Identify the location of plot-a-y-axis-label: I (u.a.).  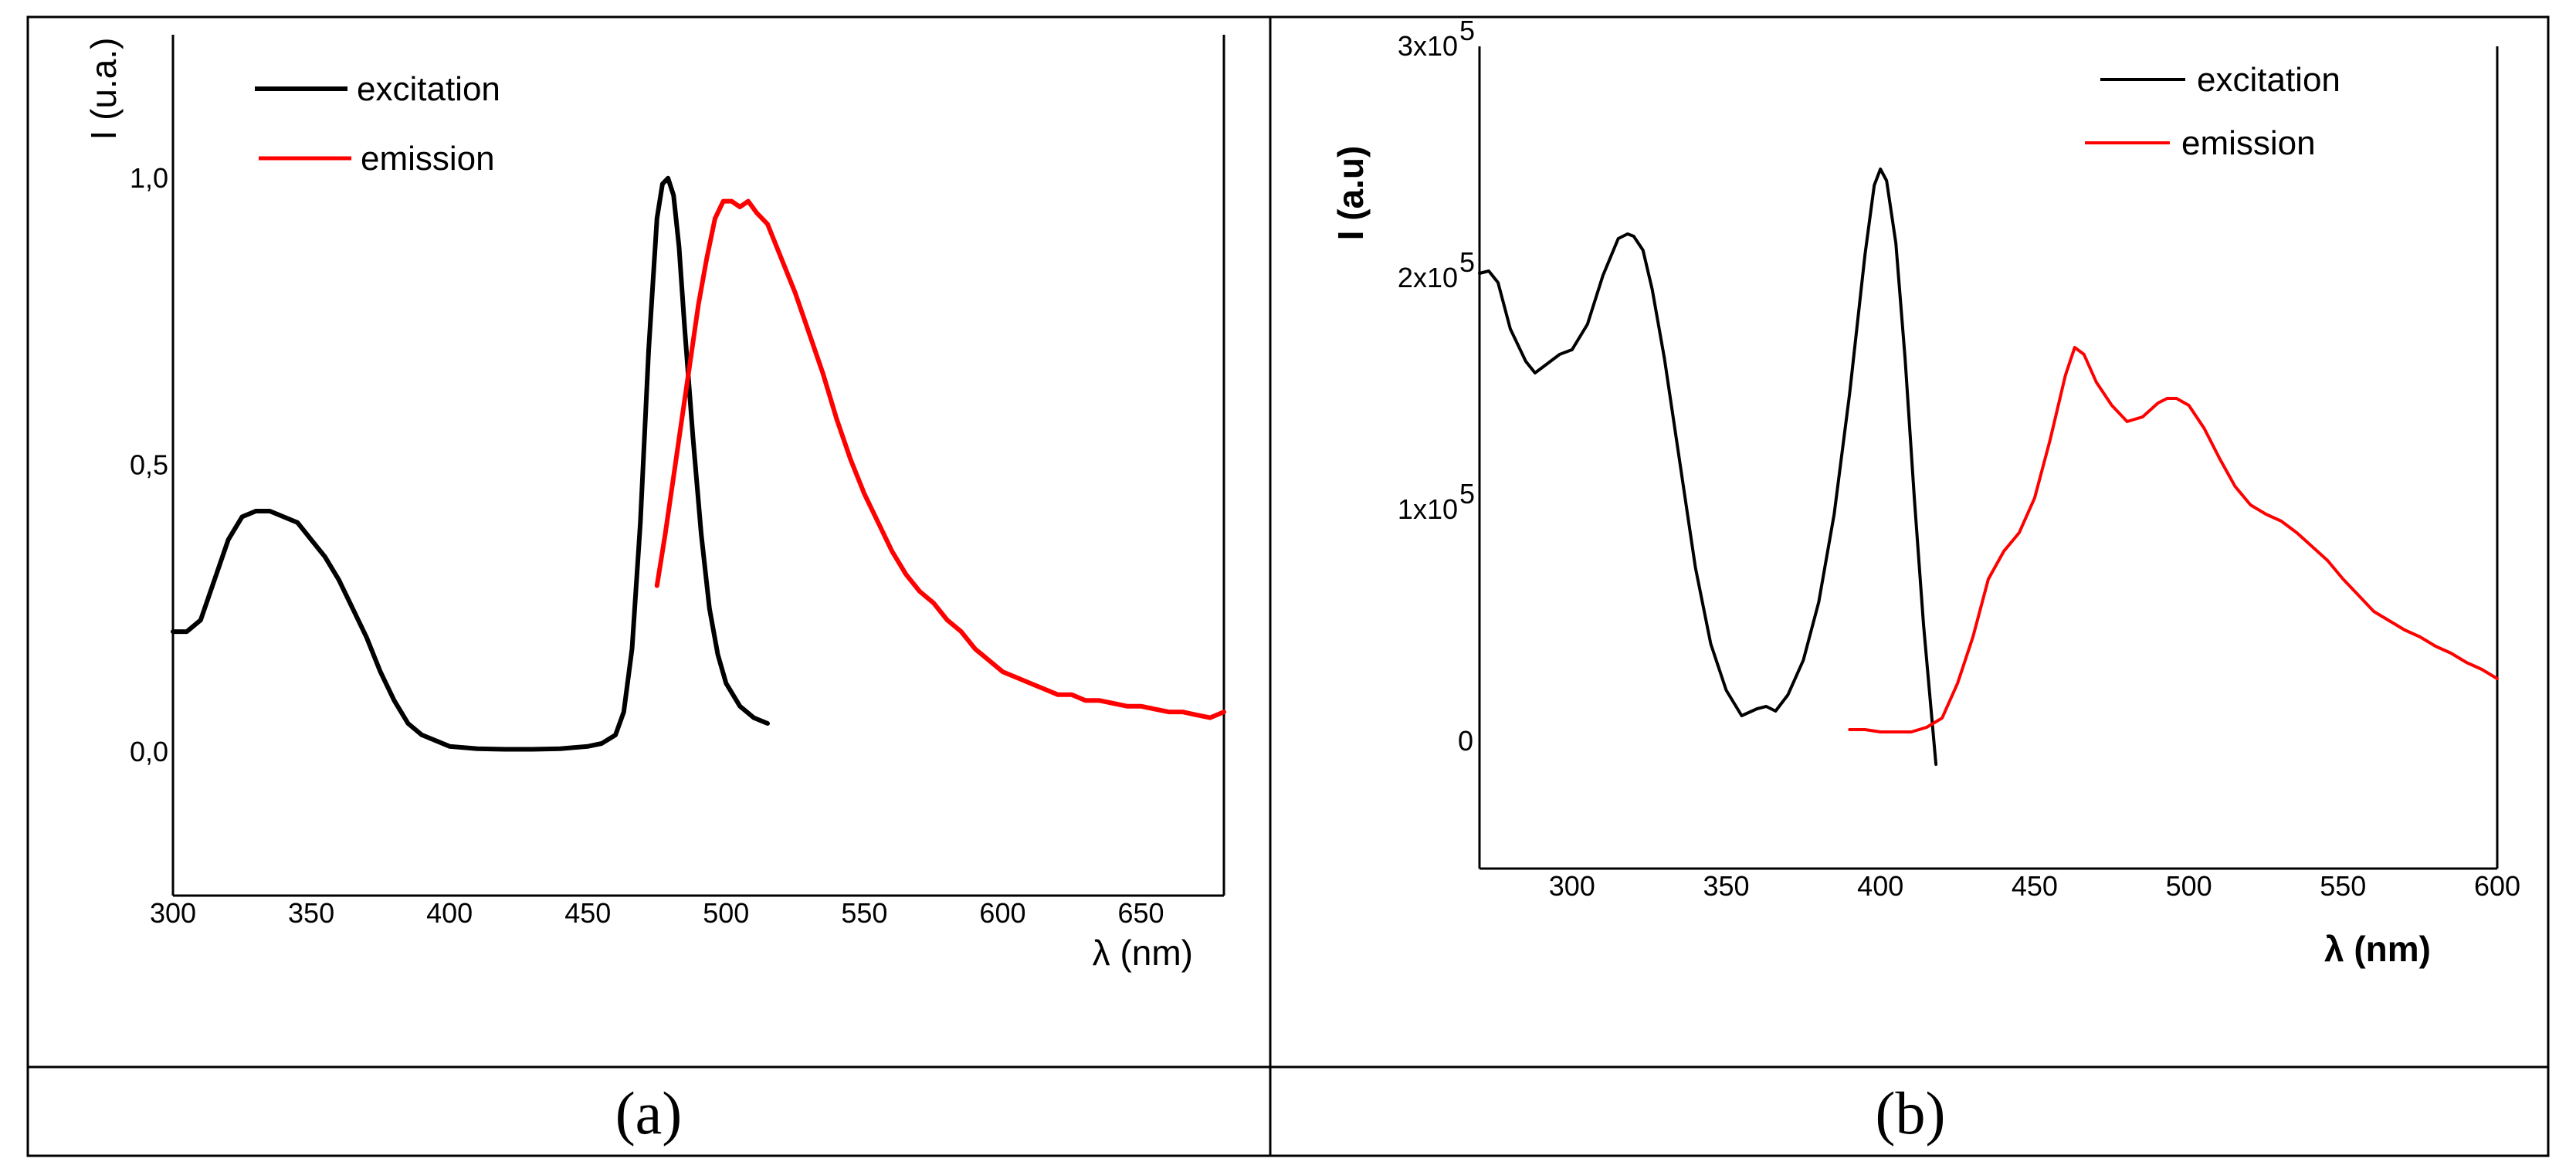
(103, 89).